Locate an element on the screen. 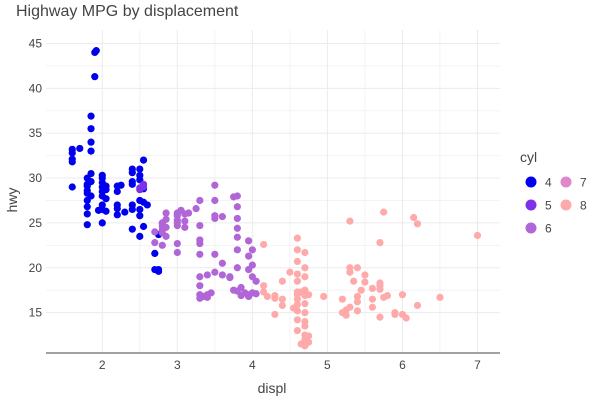 This screenshot has width=600, height=400. legend-label-5: 5 is located at coordinates (548, 206).